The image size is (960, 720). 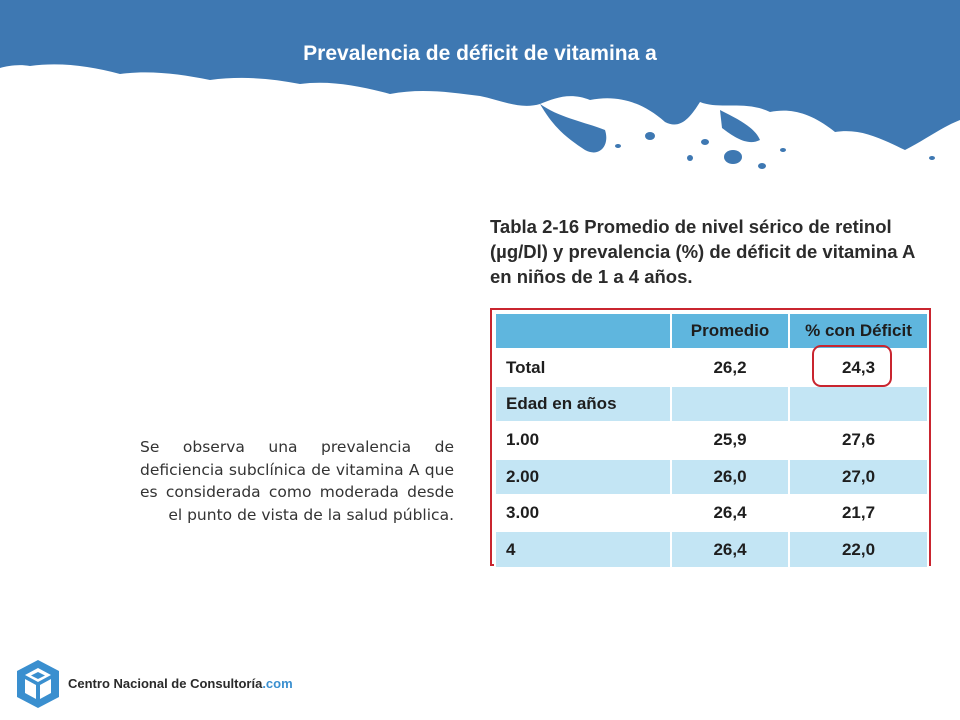 I want to click on table-header-row: Promedio % con Déficit, so click(x=711, y=331).